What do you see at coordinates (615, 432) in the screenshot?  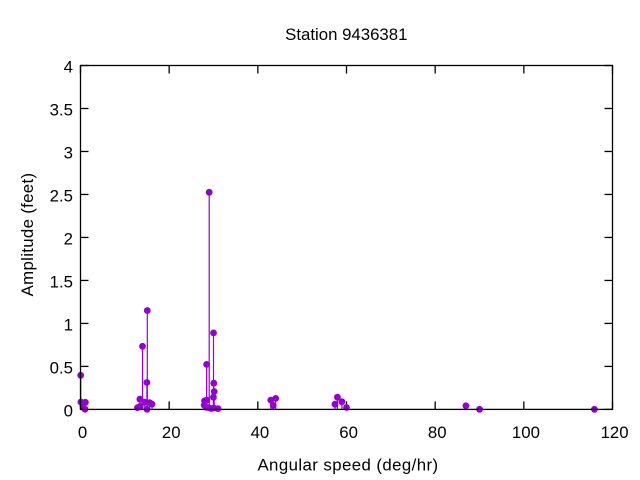 I see `svg-text: 120` at bounding box center [615, 432].